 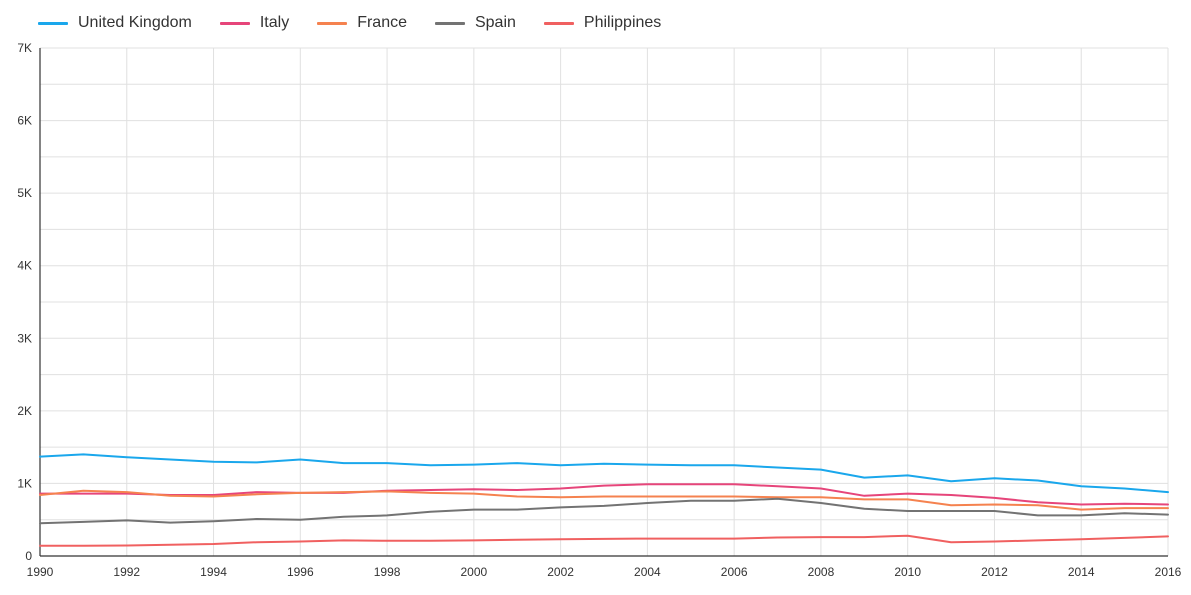 What do you see at coordinates (734, 572) in the screenshot?
I see `x-tick-label: 2006` at bounding box center [734, 572].